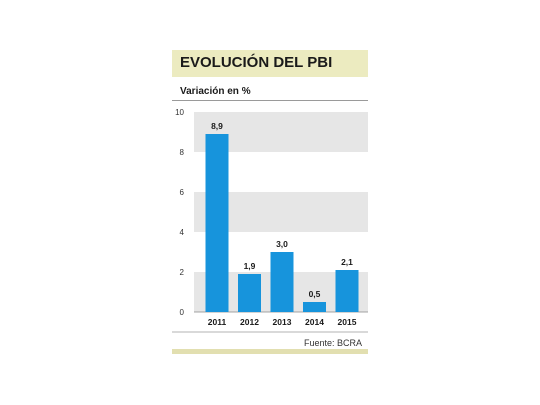 The image size is (540, 405). I want to click on y-tick-label: 10, so click(179, 112).